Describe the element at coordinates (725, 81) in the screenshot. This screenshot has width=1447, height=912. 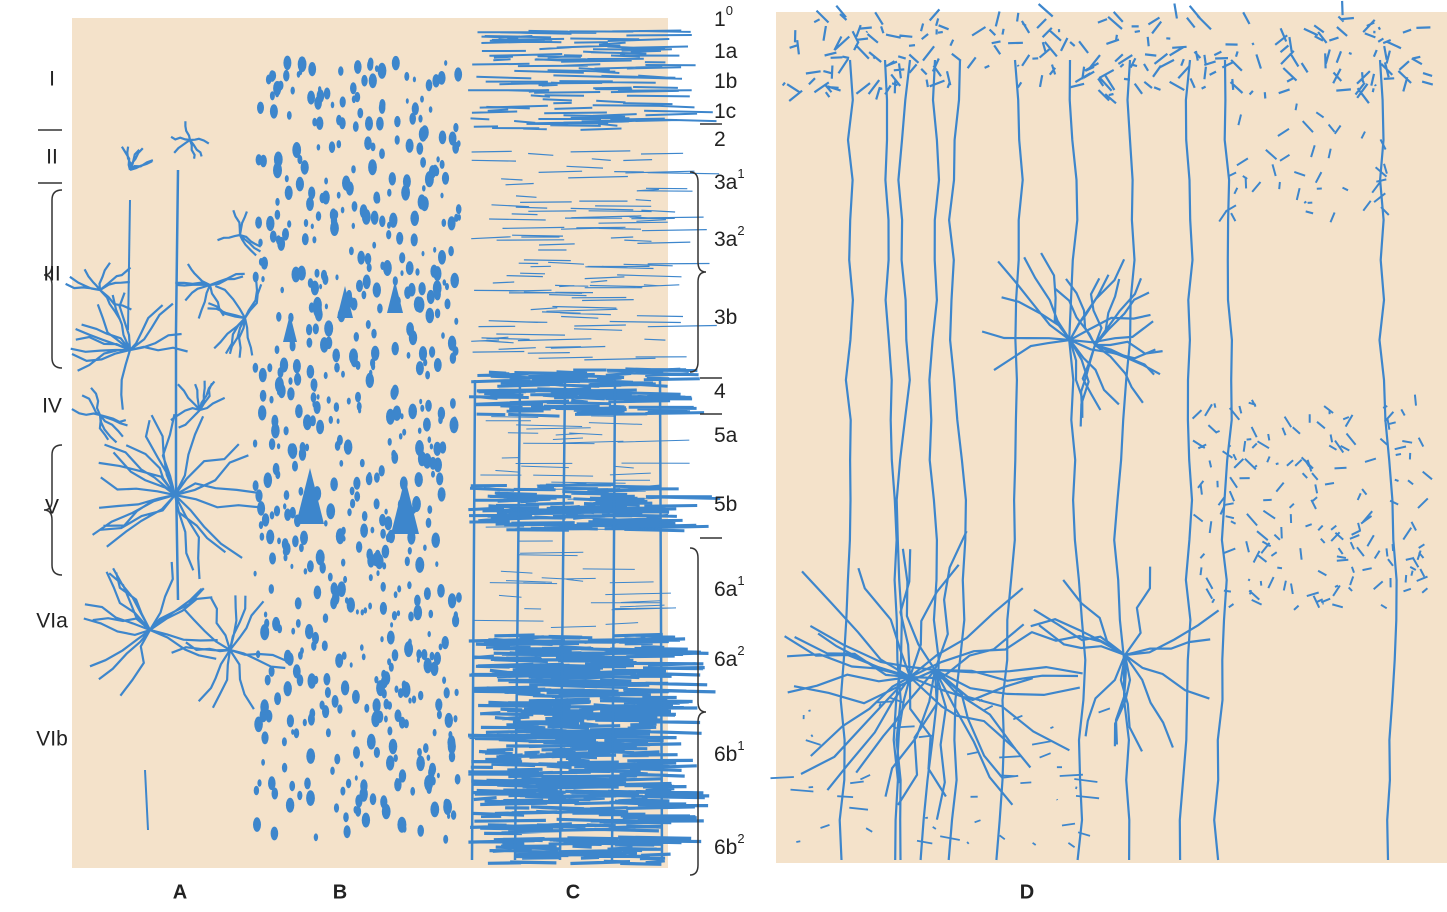
I see `sublayer-label: 1b` at that location.